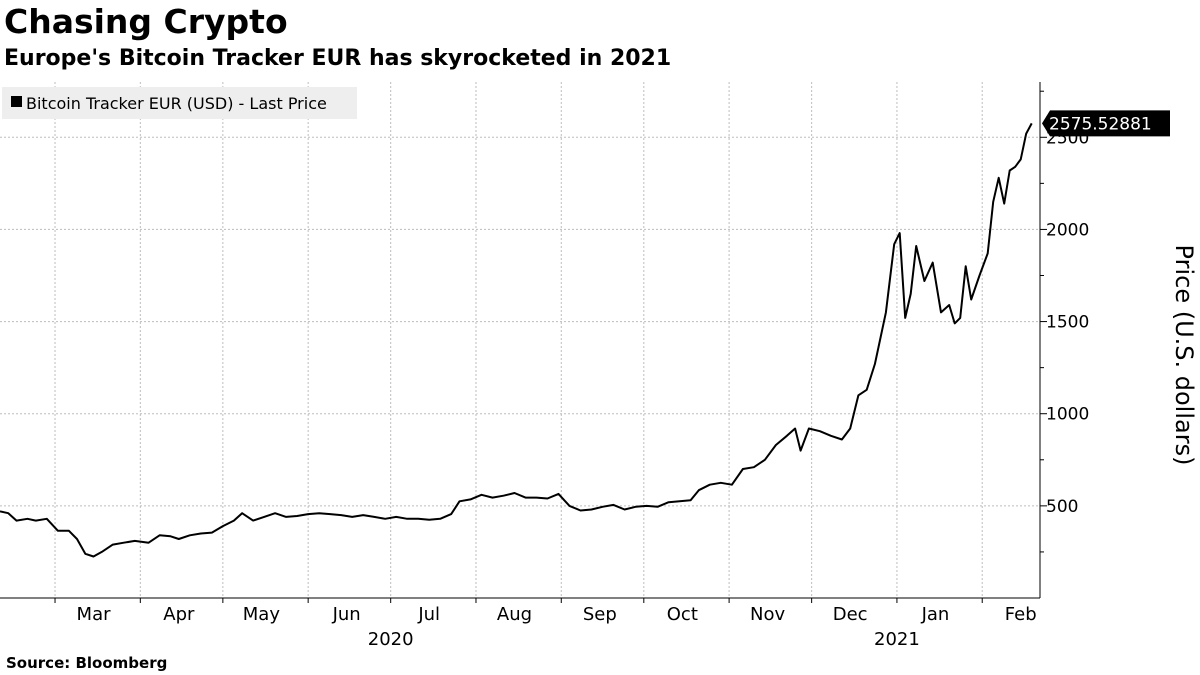 Image resolution: width=1200 pixels, height=675 pixels. What do you see at coordinates (146, 21) in the screenshot?
I see `chart-title: Chasing Crypto` at bounding box center [146, 21].